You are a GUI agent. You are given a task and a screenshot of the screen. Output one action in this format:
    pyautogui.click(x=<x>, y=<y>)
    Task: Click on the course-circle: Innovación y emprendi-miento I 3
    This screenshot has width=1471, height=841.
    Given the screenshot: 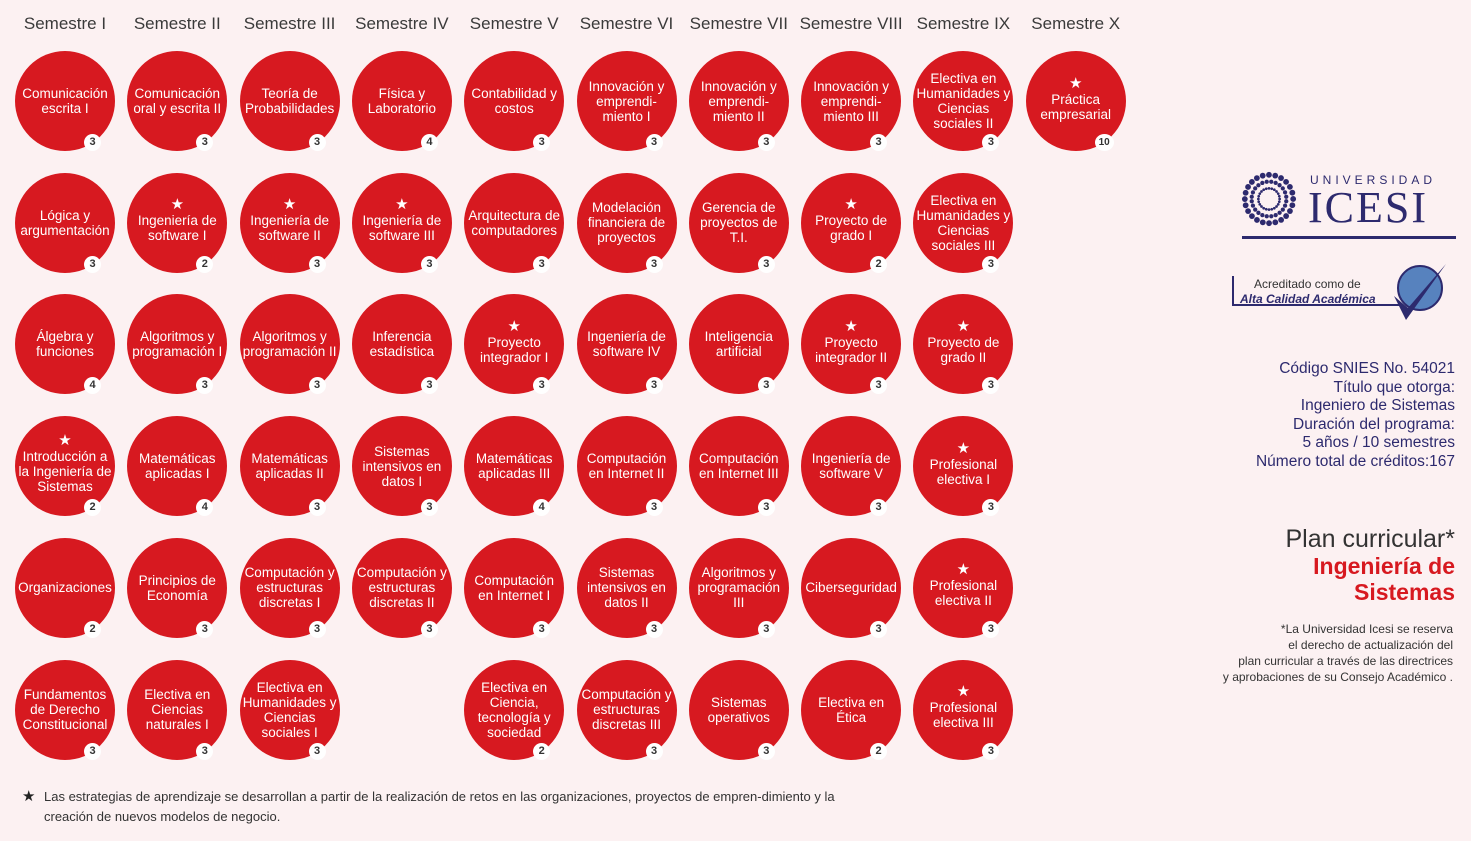 What is the action you would take?
    pyautogui.click(x=626, y=101)
    